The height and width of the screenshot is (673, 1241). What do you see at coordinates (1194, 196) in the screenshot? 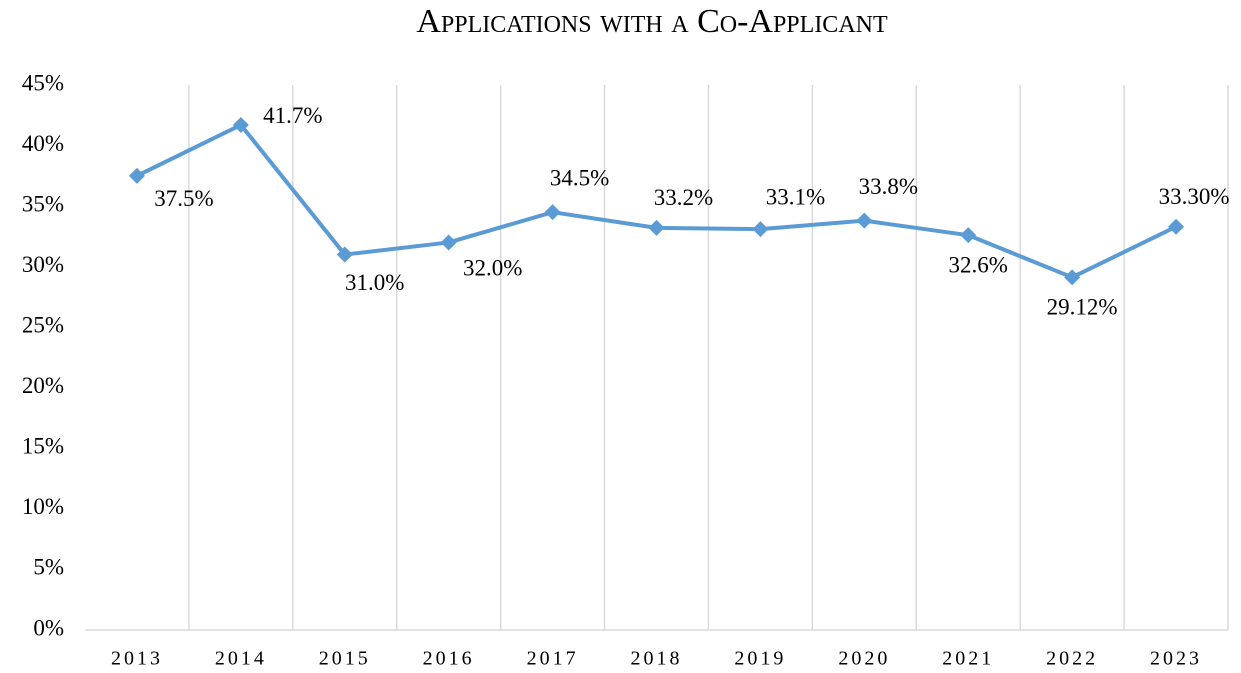
I see `data-label: 33.30%` at bounding box center [1194, 196].